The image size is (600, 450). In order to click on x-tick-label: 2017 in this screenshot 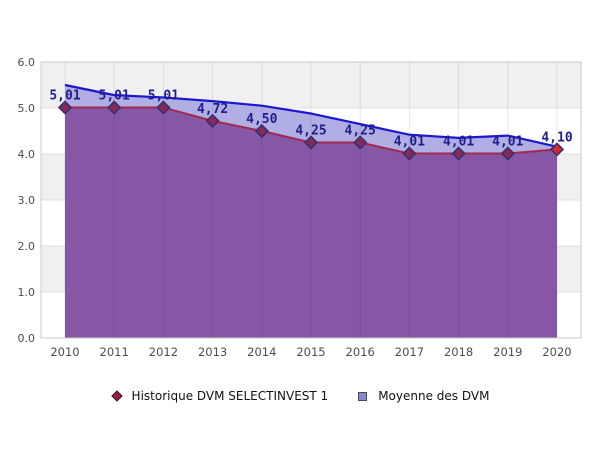, I will do `click(409, 352)`.